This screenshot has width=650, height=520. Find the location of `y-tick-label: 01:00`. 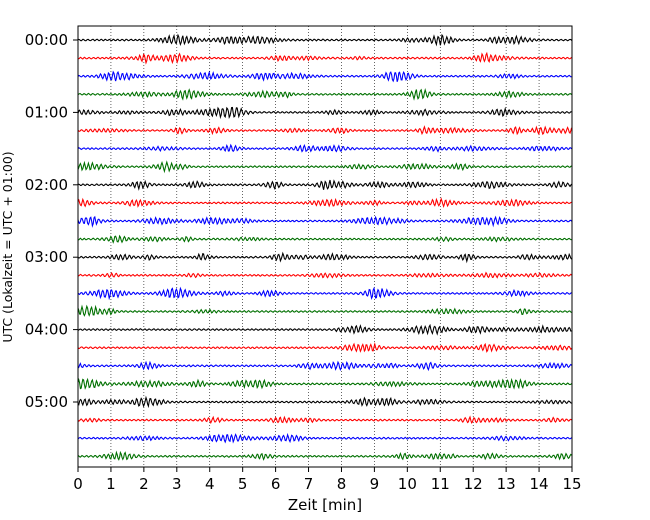

y-tick-label: 01:00 is located at coordinates (46, 112).